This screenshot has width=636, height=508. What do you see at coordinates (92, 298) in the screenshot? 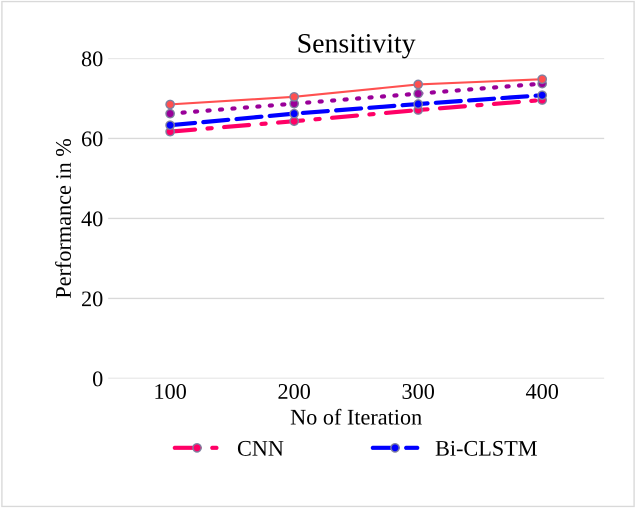
I see `y-tick-label: 20` at bounding box center [92, 298].